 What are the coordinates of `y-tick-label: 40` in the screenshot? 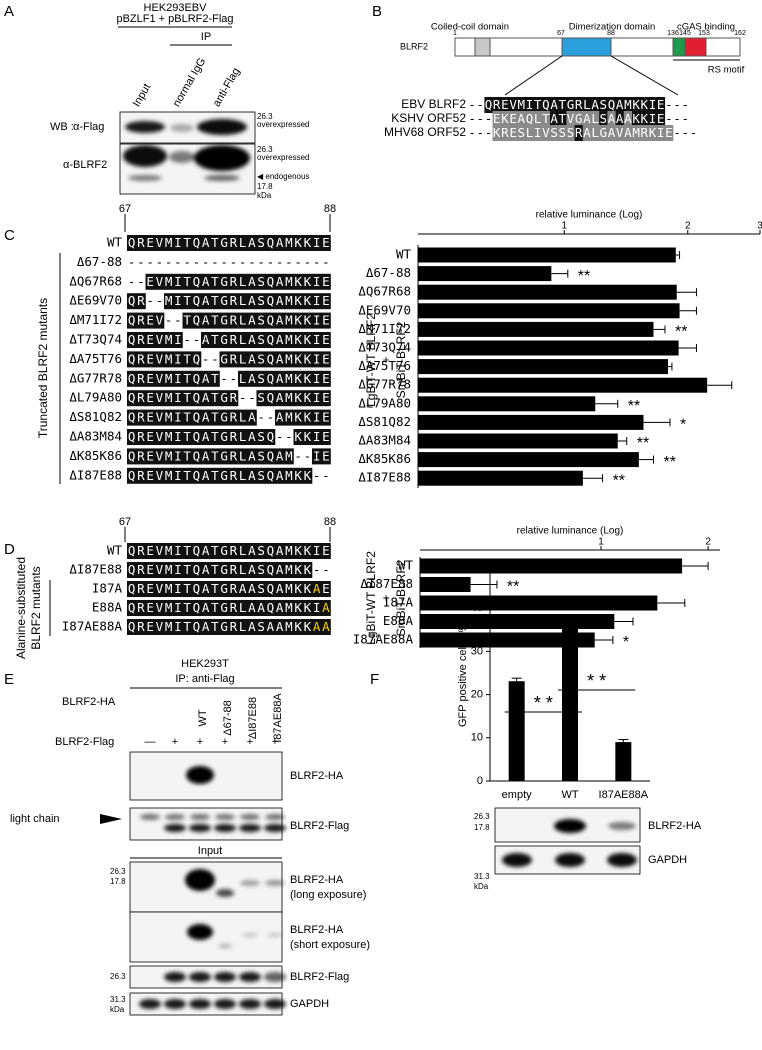 It's located at (477, 608).